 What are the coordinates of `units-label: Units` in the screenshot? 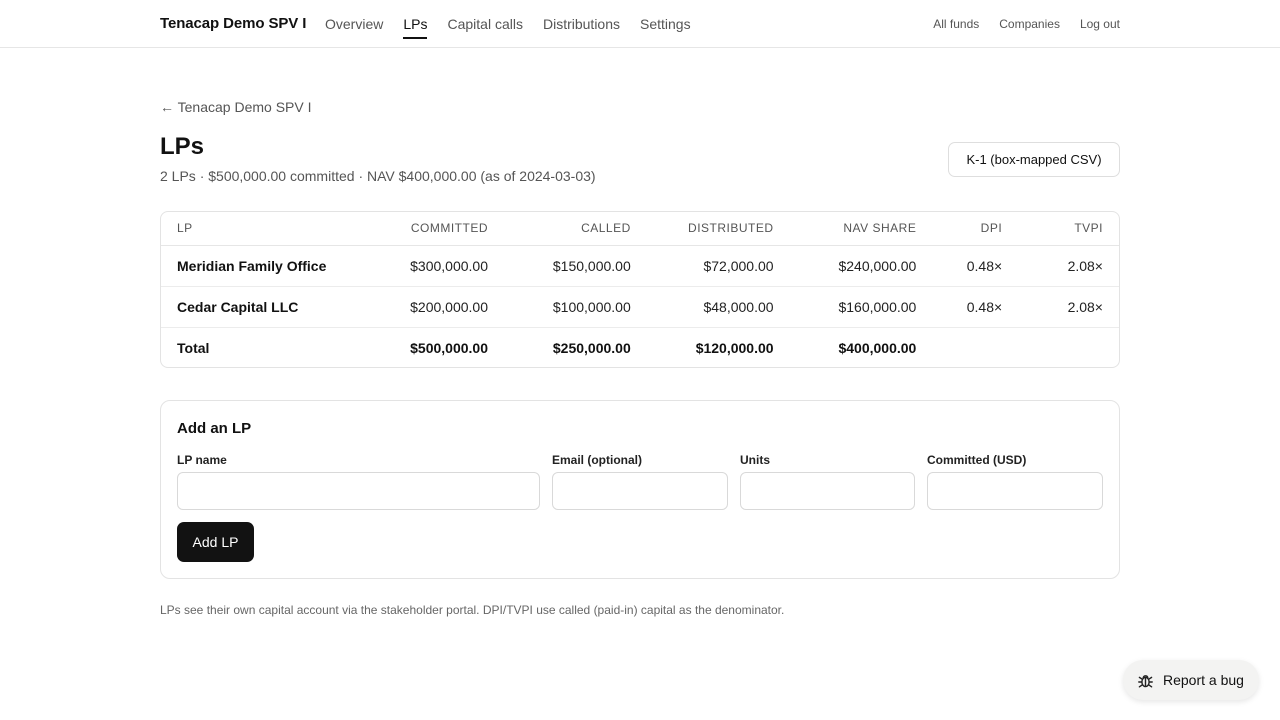 It's located at (755, 460).